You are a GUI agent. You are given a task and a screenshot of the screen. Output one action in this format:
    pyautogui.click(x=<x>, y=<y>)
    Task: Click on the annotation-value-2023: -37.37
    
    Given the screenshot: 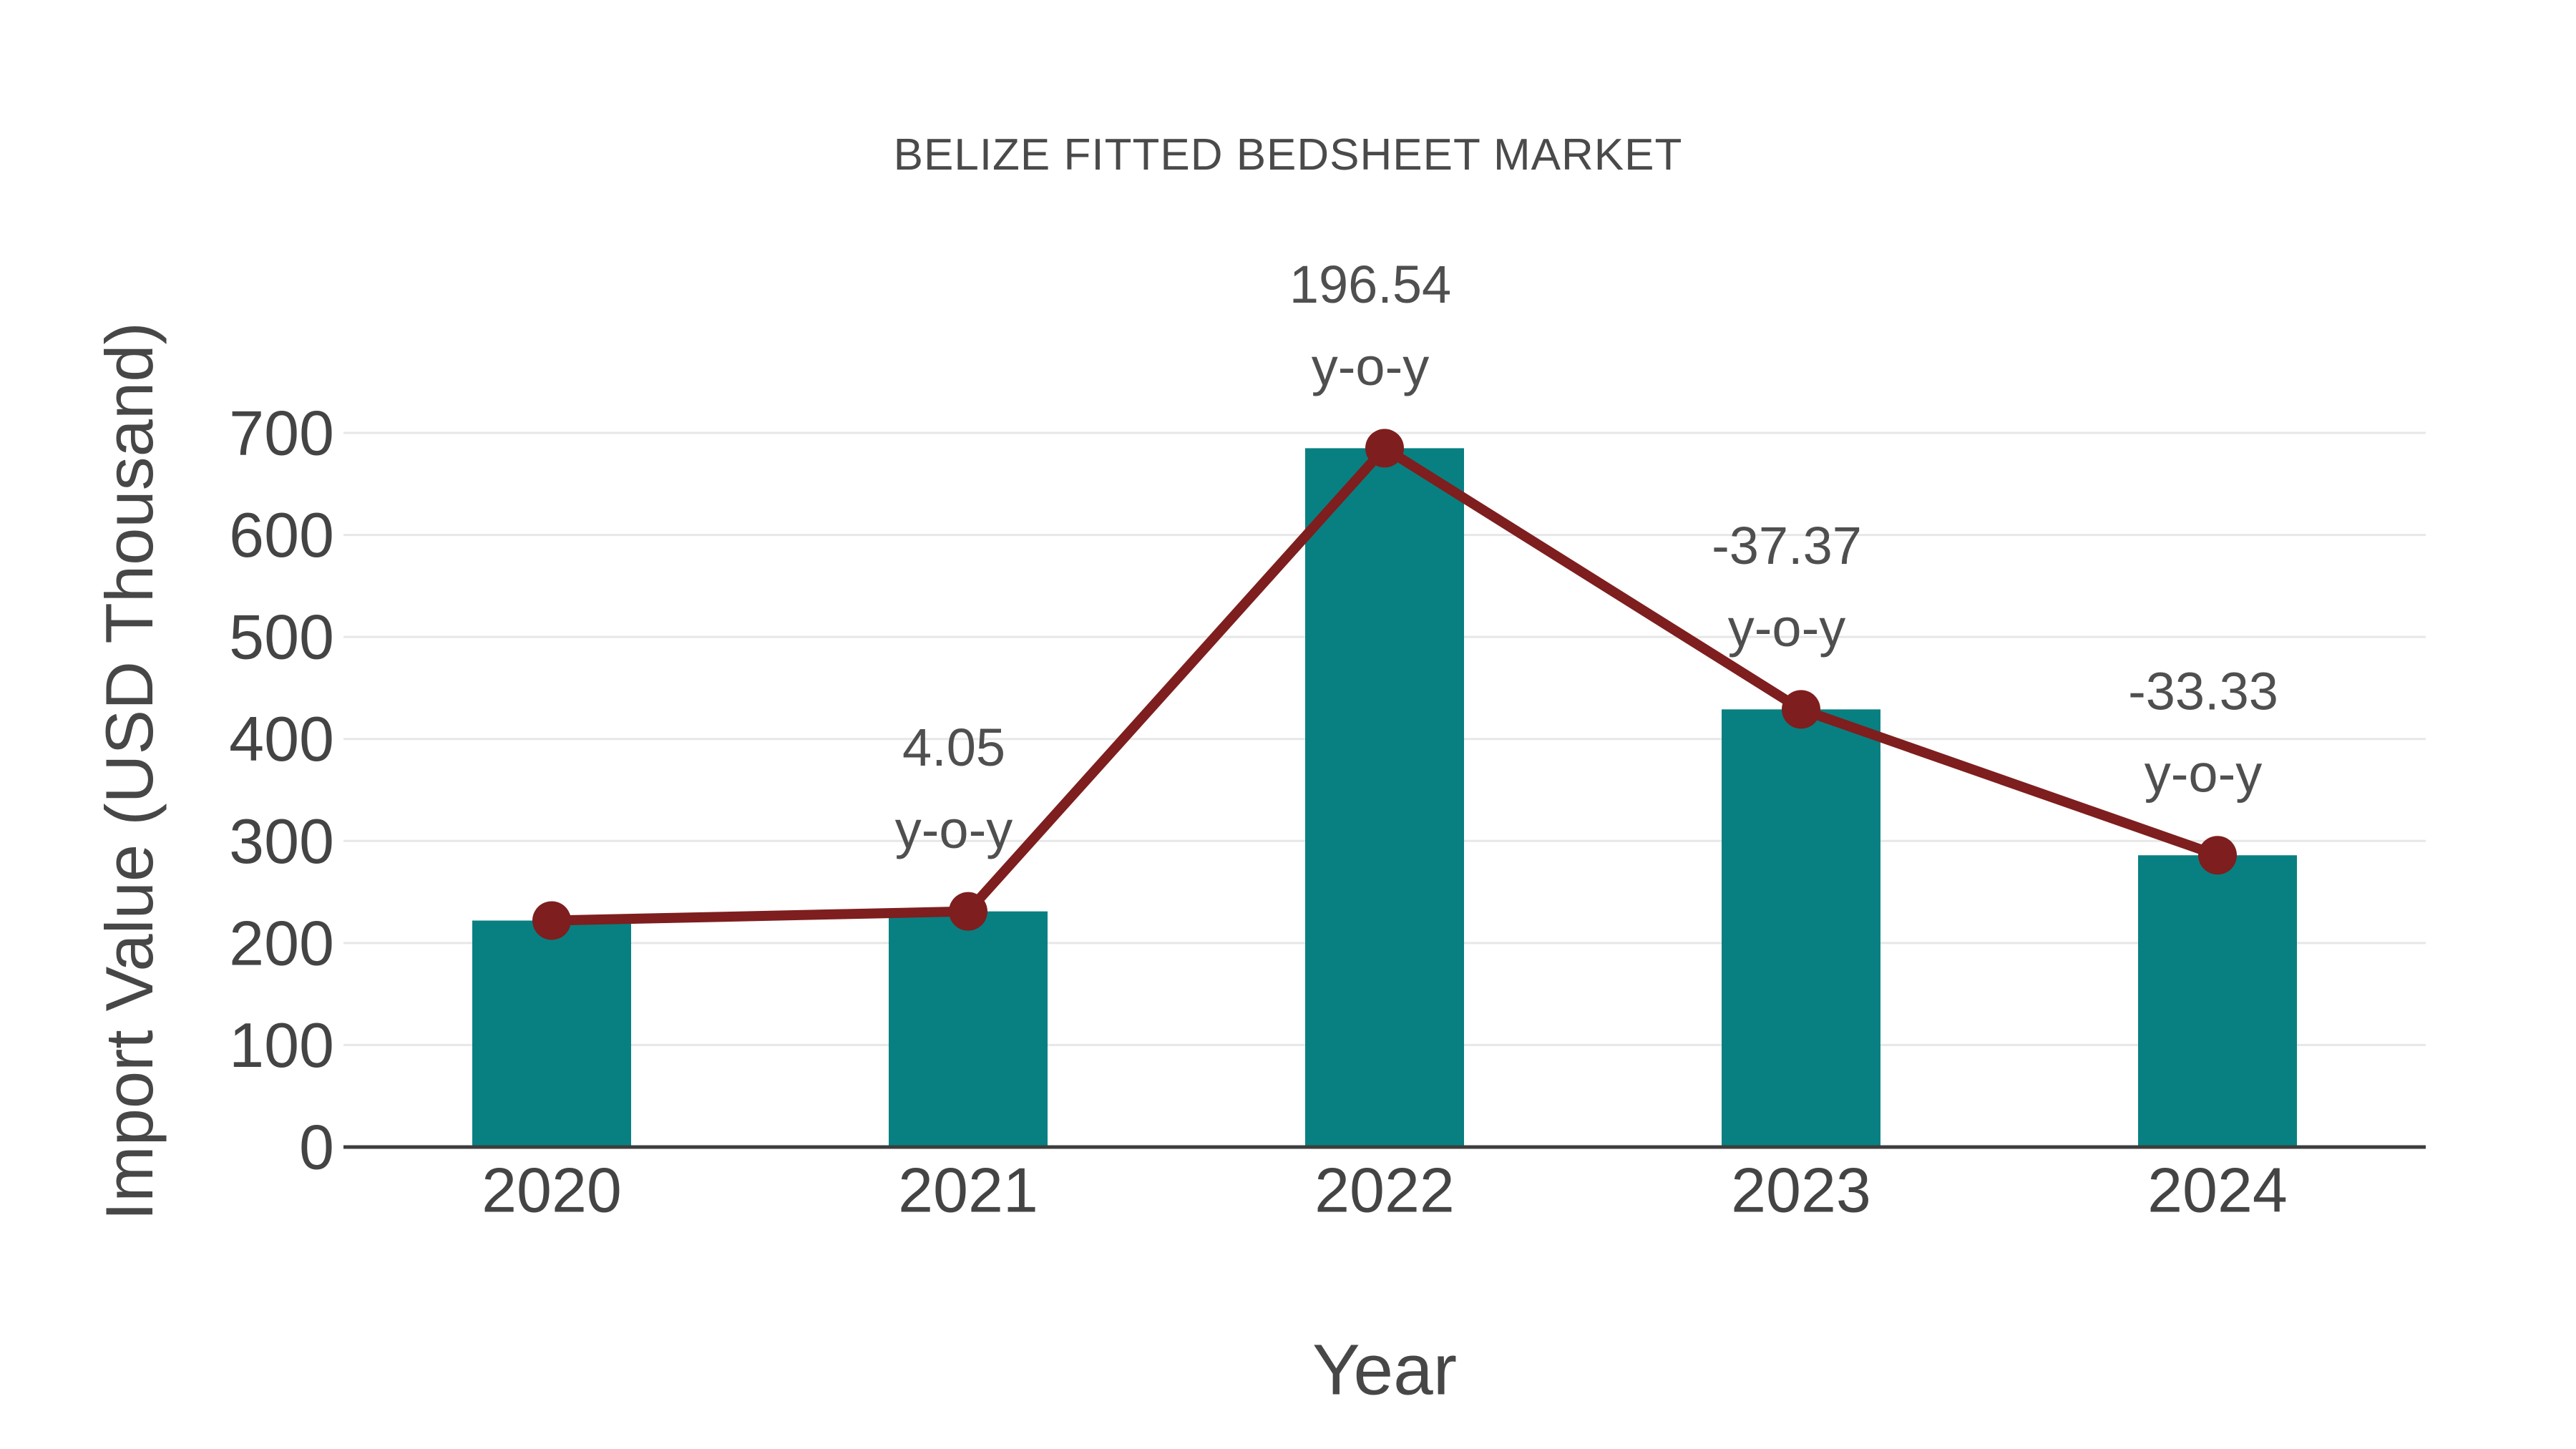 What is the action you would take?
    pyautogui.click(x=1787, y=545)
    